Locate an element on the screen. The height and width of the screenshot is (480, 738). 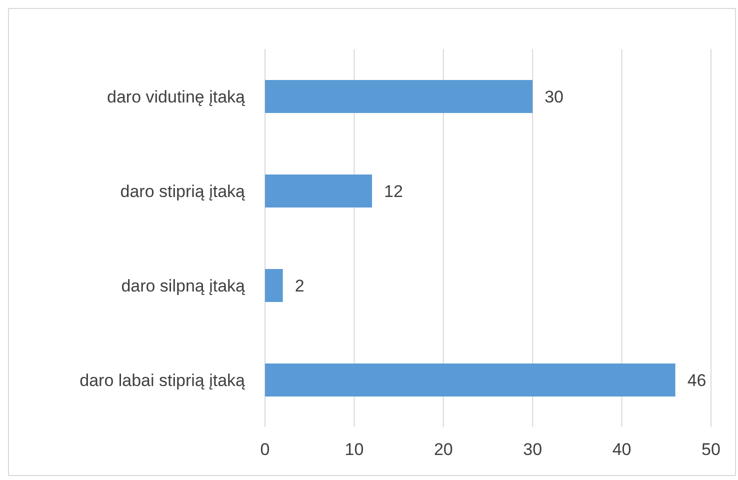
x-tick-label: 0 is located at coordinates (265, 450).